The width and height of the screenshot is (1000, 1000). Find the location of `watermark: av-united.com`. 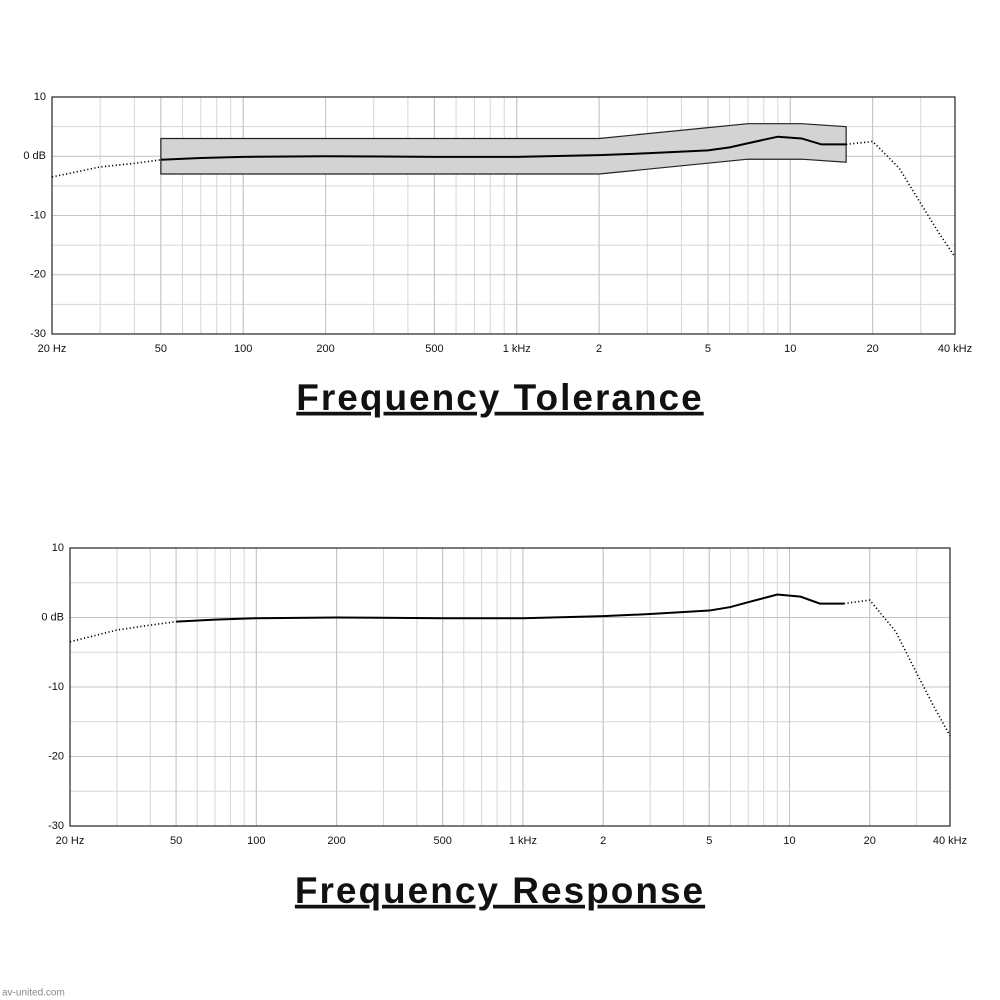

watermark: av-united.com is located at coordinates (33, 993).